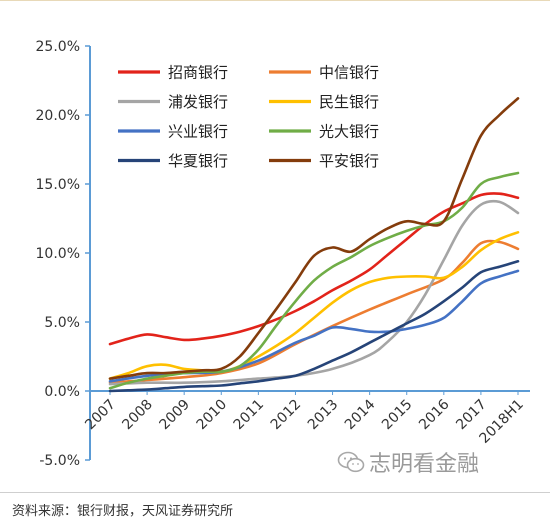 The image size is (550, 528). Describe the element at coordinates (424, 464) in the screenshot. I see `watermark-text: 志明看金融` at that location.